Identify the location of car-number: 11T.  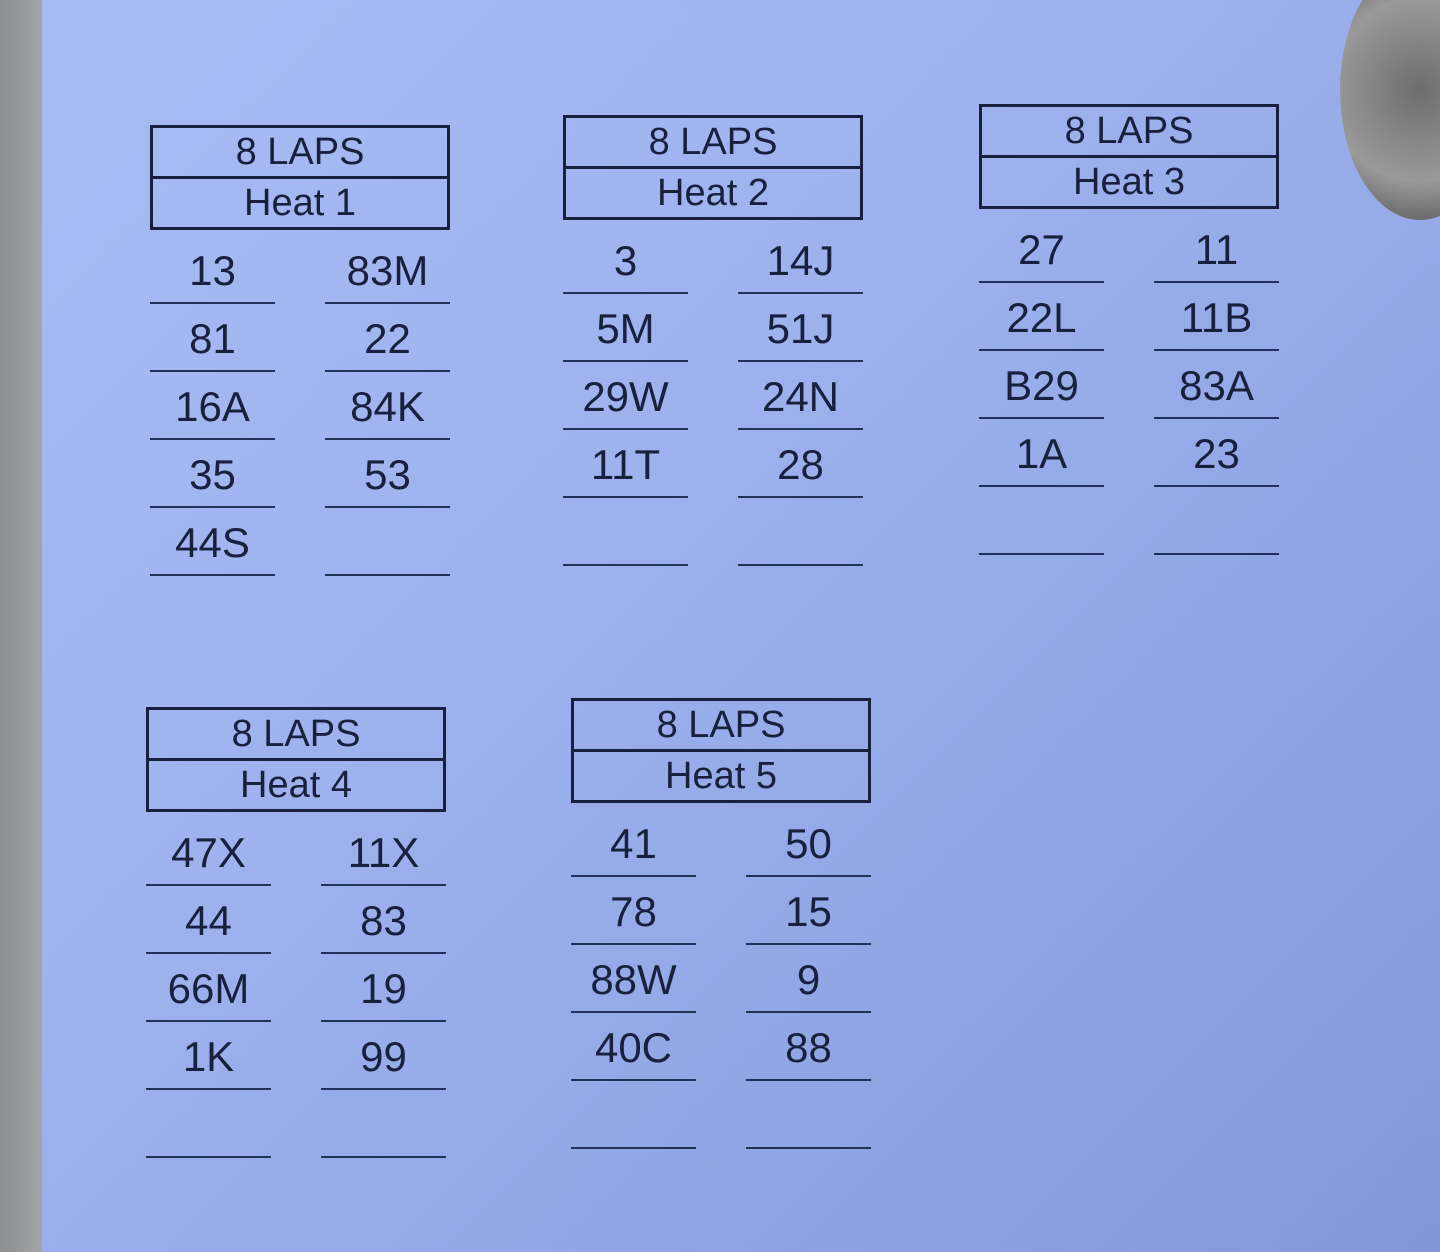
(625, 464).